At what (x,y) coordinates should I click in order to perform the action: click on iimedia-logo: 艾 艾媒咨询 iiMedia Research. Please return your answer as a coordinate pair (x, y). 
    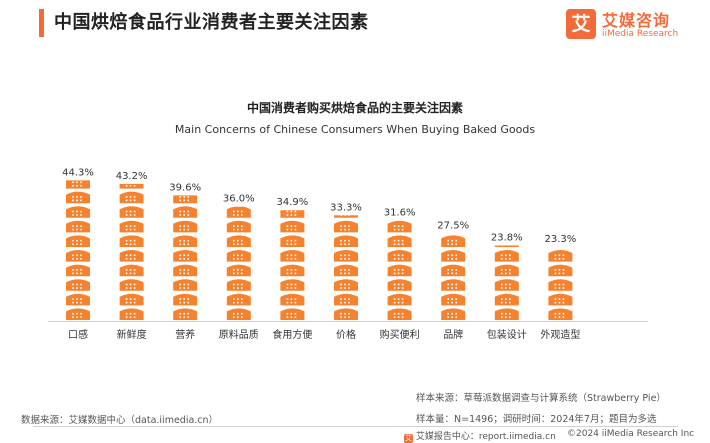
    Looking at the image, I should click on (630, 28).